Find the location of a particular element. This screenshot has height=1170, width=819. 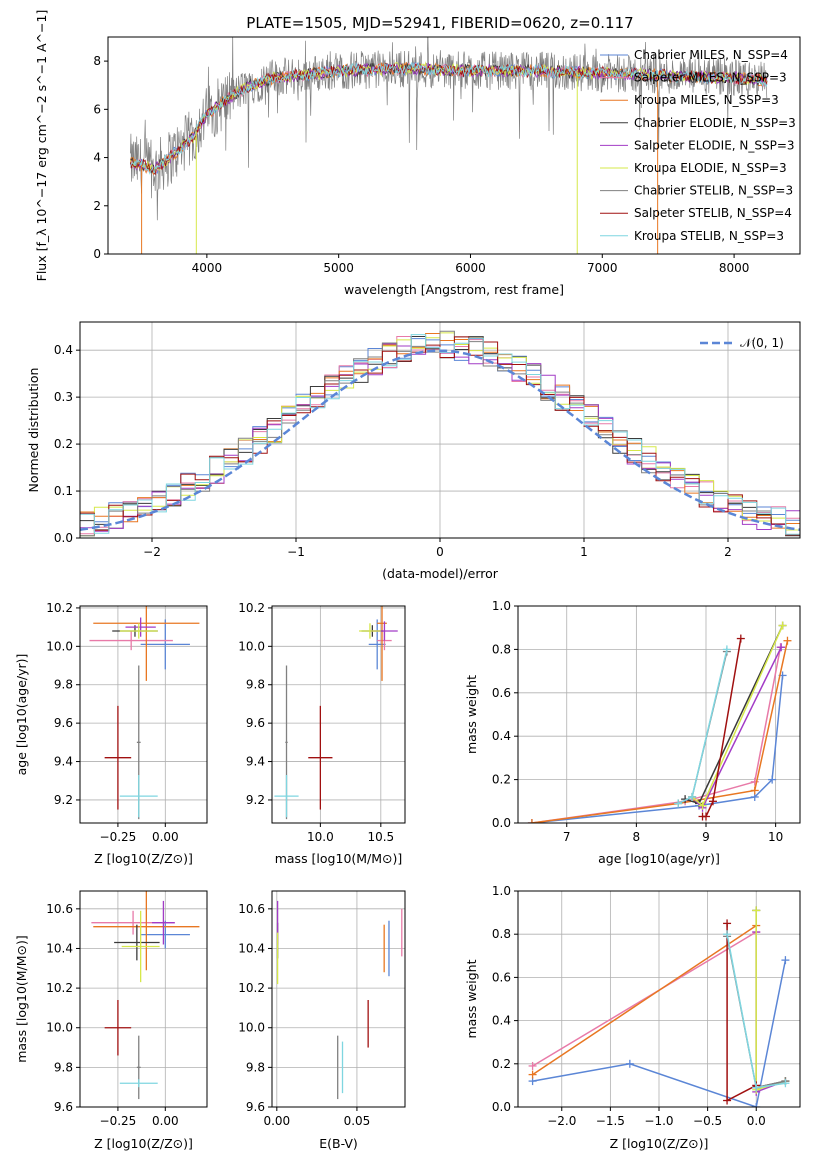

legend-label-kroupa-stelib: Kroupa STELIB, N_SSP=3 is located at coordinates (709, 236).